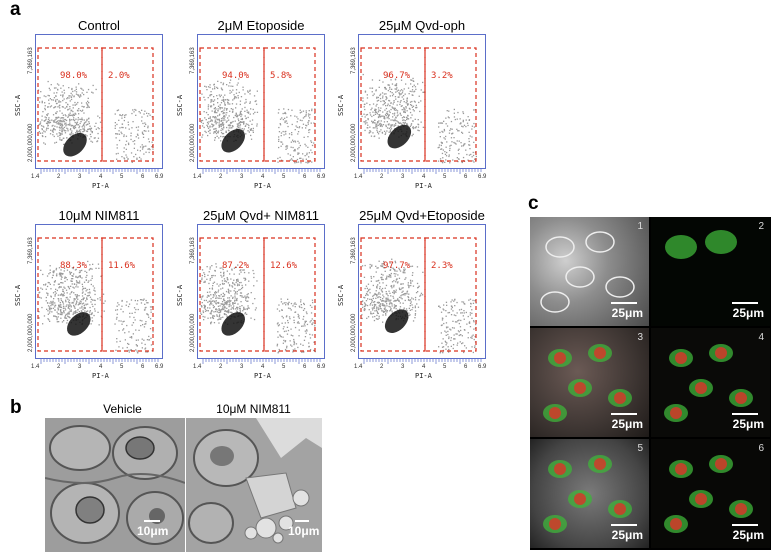  What do you see at coordinates (589, 493) in the screenshot?
I see `fluorescence-tile-5: 5 25μm` at bounding box center [589, 493].